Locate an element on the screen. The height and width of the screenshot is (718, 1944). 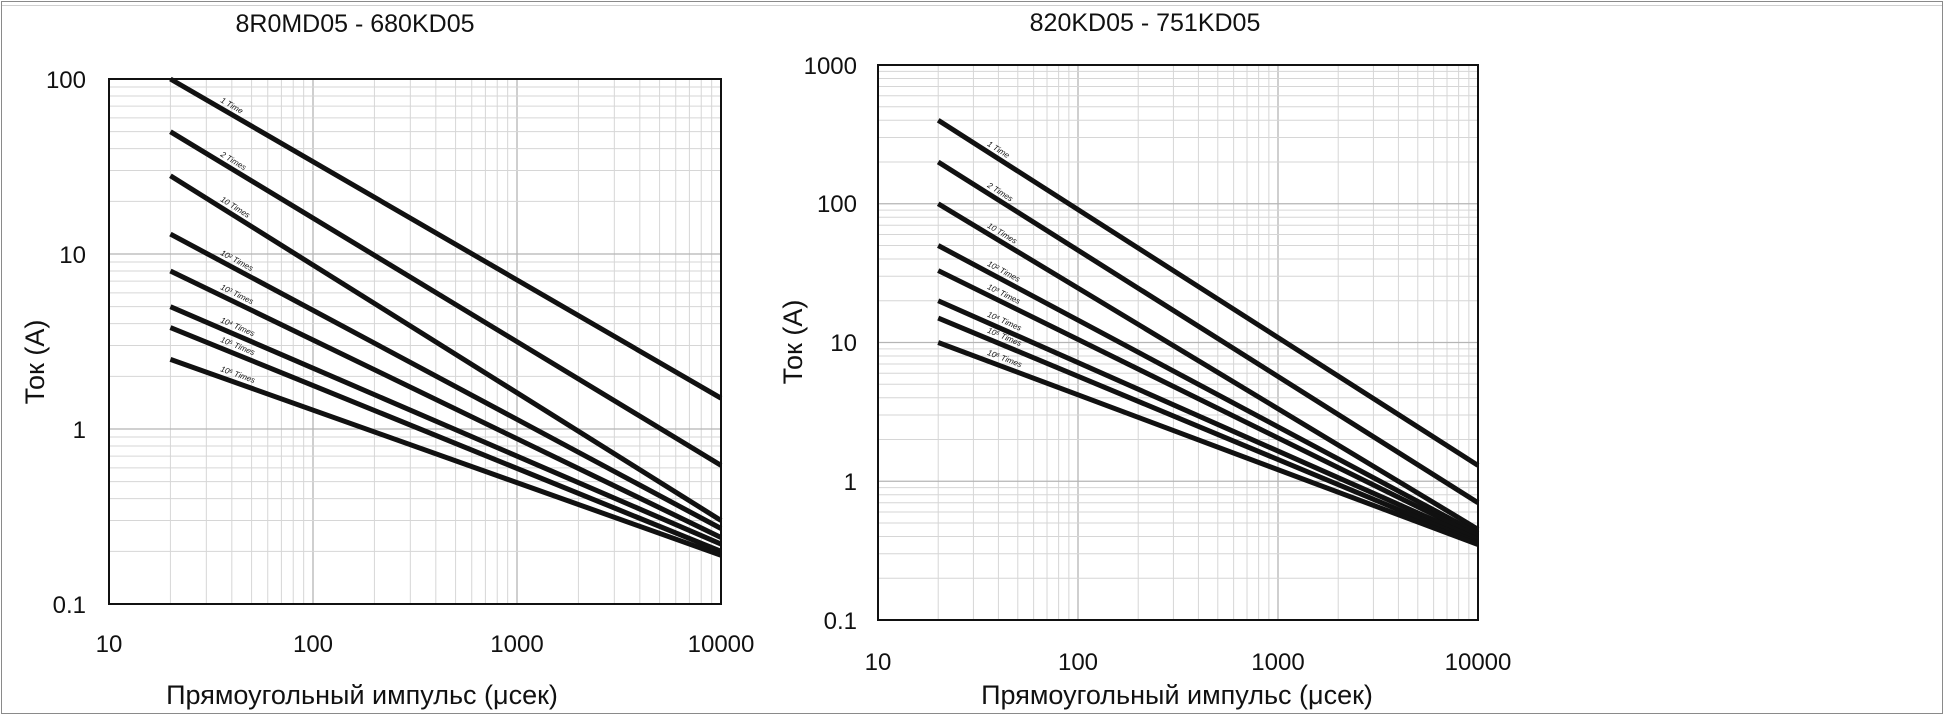
chart-2-x-tick-label: 10000 is located at coordinates (1478, 662).